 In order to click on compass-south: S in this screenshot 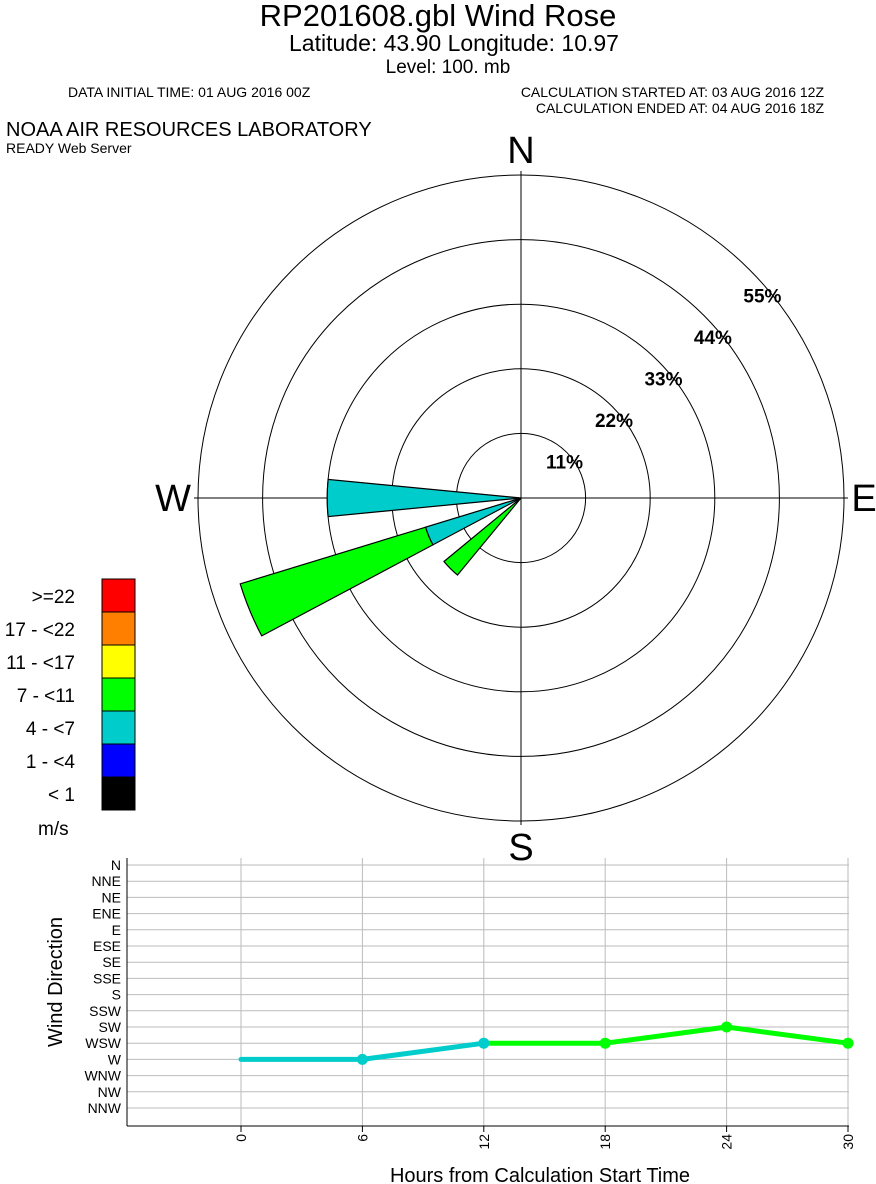, I will do `click(520, 848)`.